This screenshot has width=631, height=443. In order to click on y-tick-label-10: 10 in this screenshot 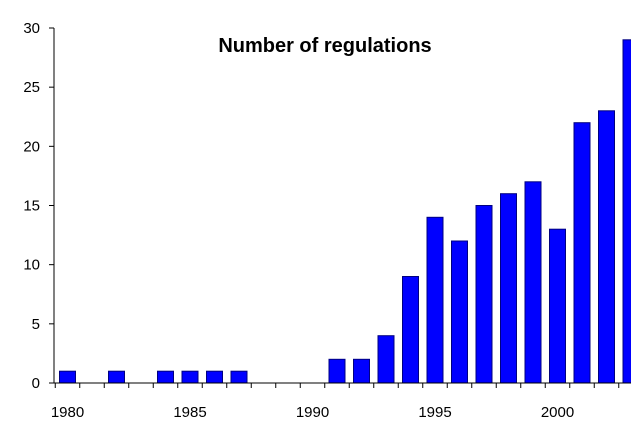, I will do `click(31, 265)`.